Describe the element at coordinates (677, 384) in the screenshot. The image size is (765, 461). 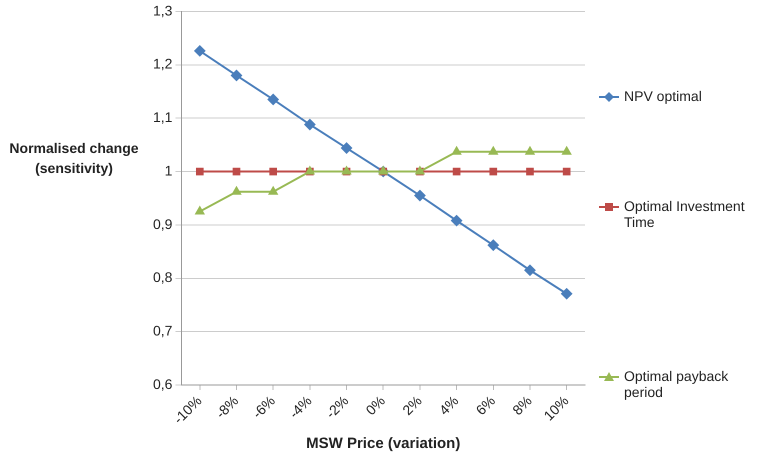
I see `legend-label: Optimal payback period` at that location.